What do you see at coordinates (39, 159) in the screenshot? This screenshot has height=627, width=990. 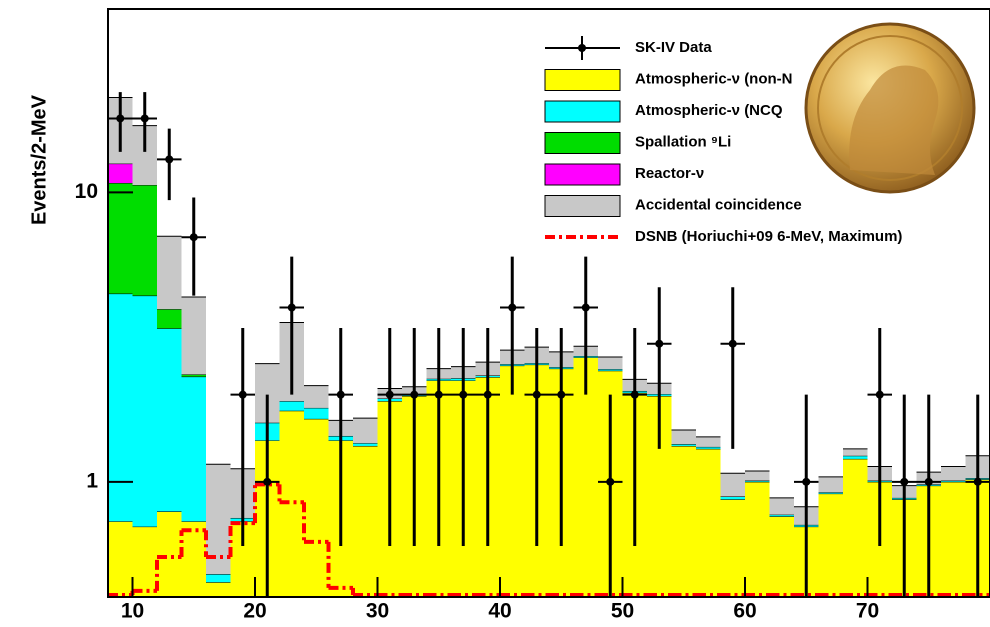 I see `y-axis-label: Events/2-MeV` at bounding box center [39, 159].